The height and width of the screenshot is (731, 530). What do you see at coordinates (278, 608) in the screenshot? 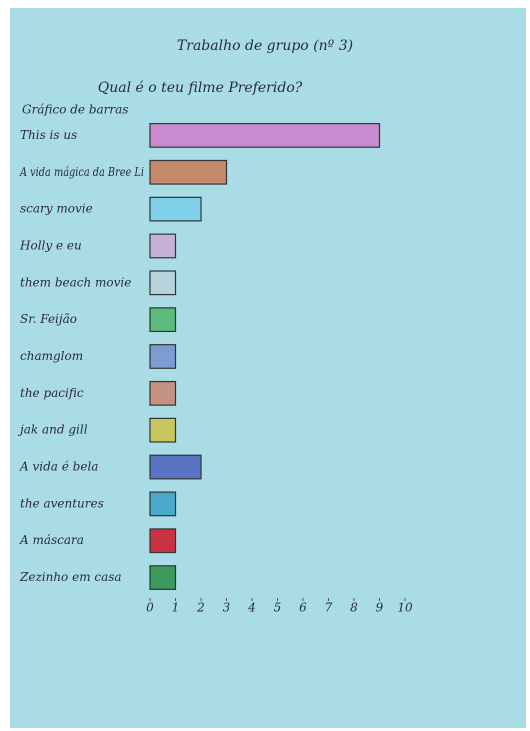
I see `x-tick-label: 5` at bounding box center [278, 608].